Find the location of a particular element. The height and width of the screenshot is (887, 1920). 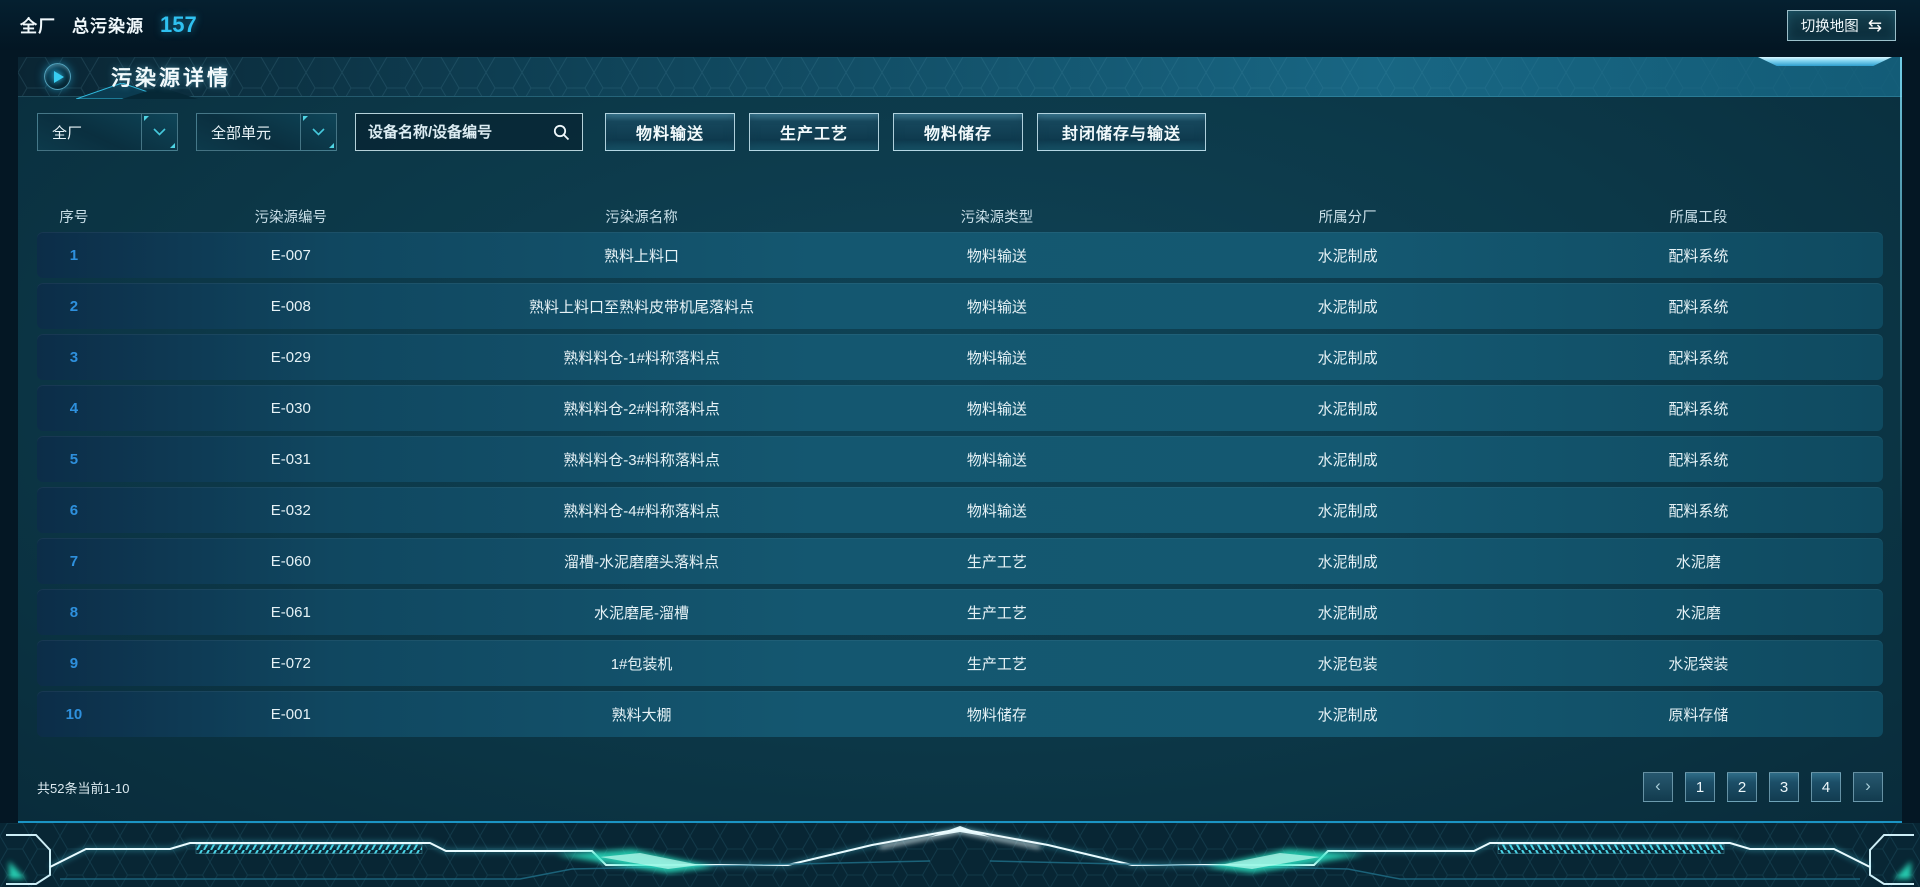

device-search is located at coordinates (469, 132).